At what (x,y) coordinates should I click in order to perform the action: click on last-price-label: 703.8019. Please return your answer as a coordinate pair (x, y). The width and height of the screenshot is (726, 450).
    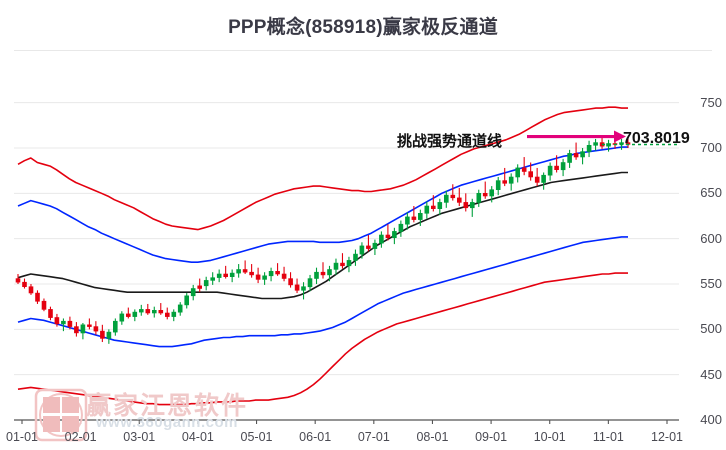
    Looking at the image, I should click on (656, 138).